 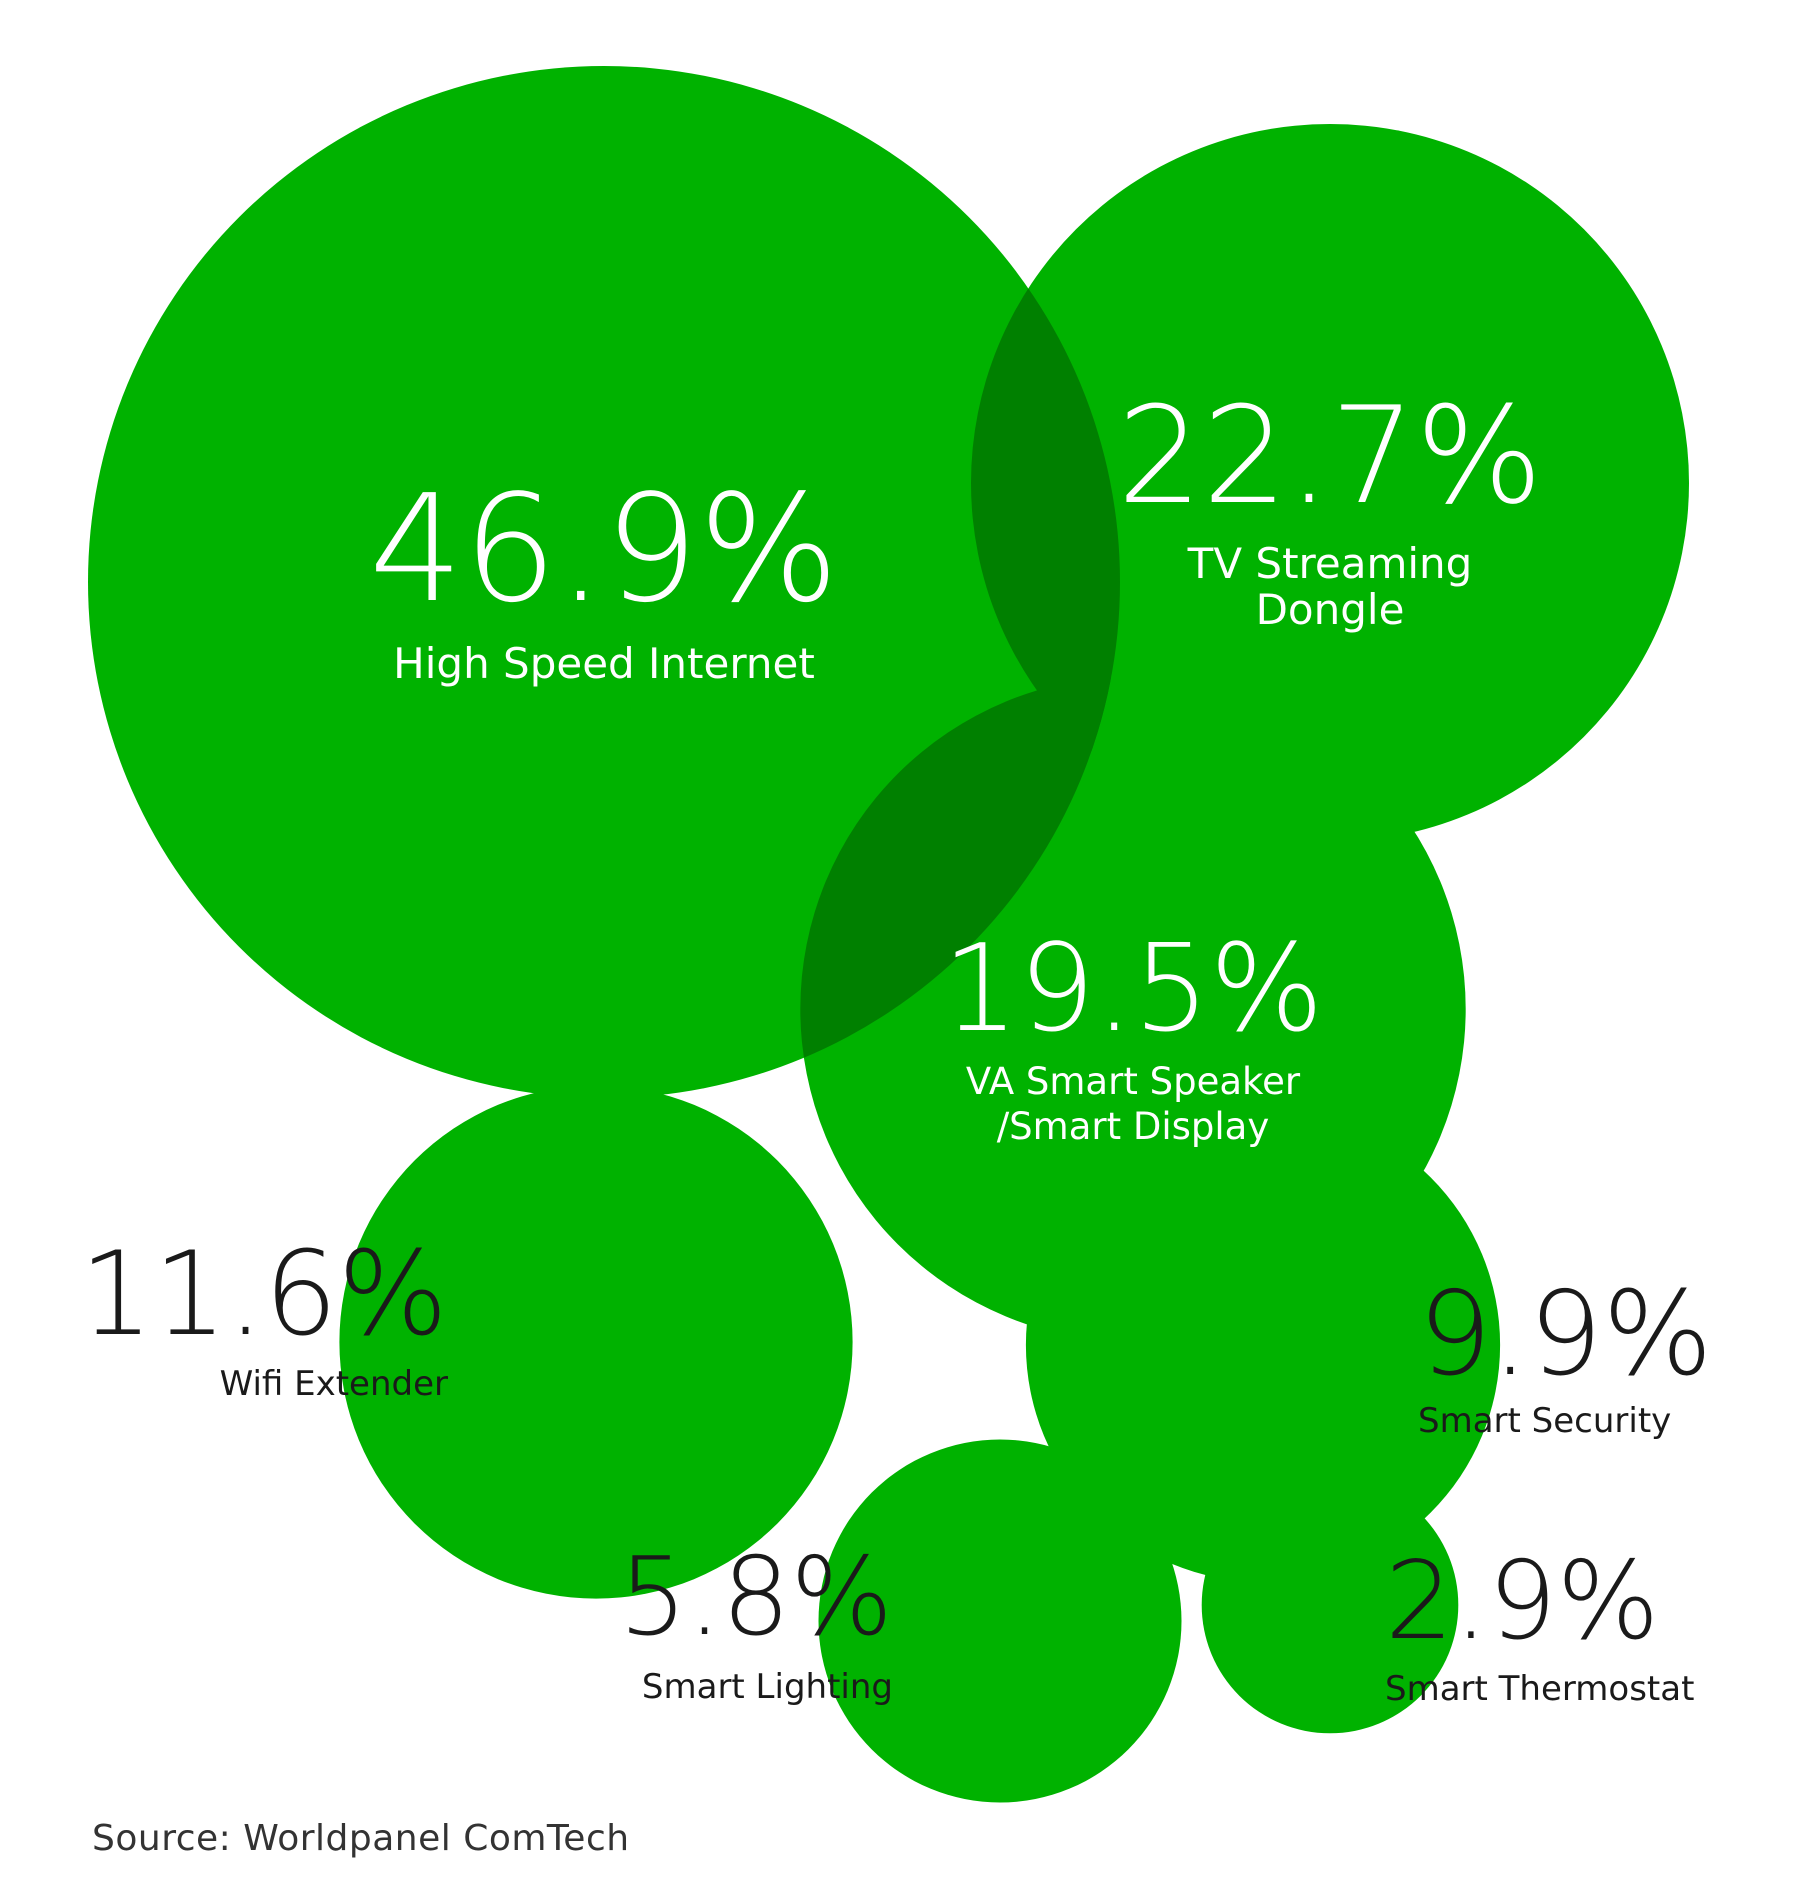 What do you see at coordinates (604, 663) in the screenshot?
I see `category-label-high-speed-internet: High Speed Internet` at bounding box center [604, 663].